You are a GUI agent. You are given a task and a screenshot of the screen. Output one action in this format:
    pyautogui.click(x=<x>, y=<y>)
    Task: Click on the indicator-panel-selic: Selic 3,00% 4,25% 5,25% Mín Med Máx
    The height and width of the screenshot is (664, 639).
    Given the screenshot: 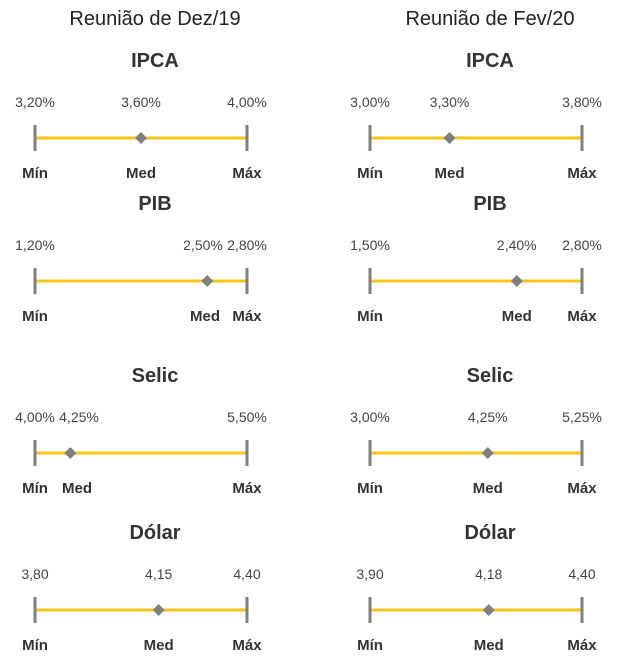 What is the action you would take?
    pyautogui.click(x=489, y=431)
    